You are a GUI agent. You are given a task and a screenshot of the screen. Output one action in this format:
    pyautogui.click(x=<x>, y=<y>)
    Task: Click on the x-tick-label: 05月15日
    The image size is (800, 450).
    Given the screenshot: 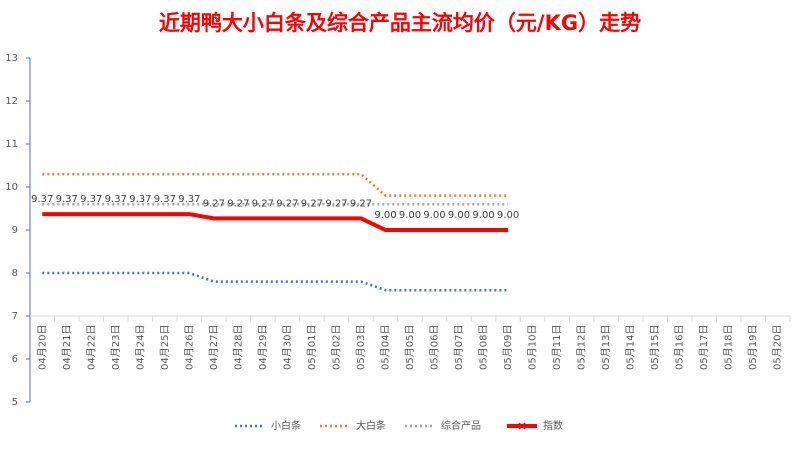 What is the action you would take?
    pyautogui.click(x=655, y=347)
    